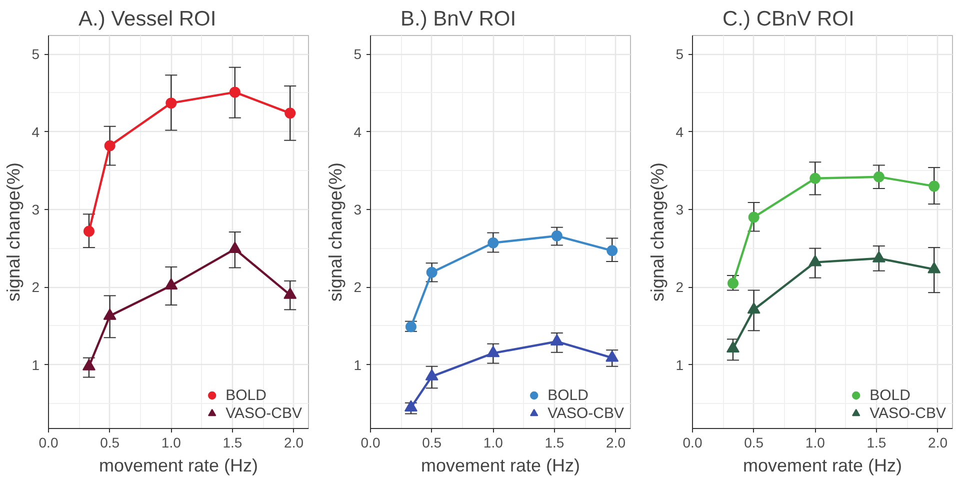 The image size is (966, 478). I want to click on chart-title: C.) CBnV ROI, so click(788, 19).